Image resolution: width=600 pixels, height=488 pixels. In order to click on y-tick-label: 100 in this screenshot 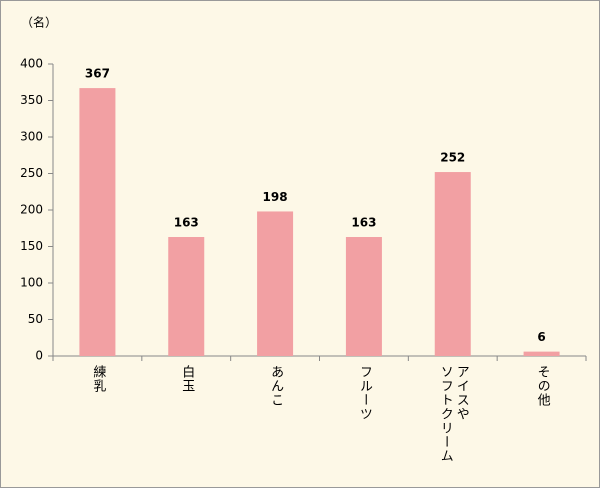, I will do `click(31, 283)`.